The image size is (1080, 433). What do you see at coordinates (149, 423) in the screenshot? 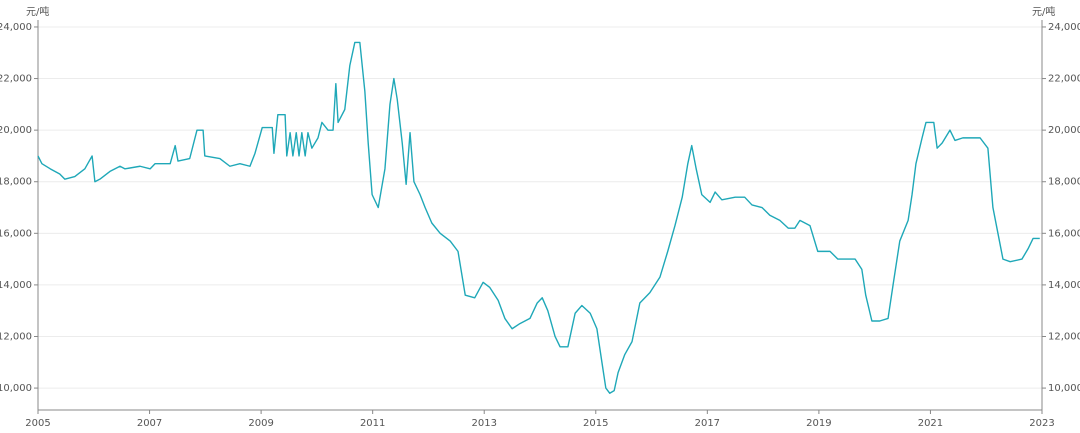
I see `x-tick-label: 2007` at bounding box center [149, 423].